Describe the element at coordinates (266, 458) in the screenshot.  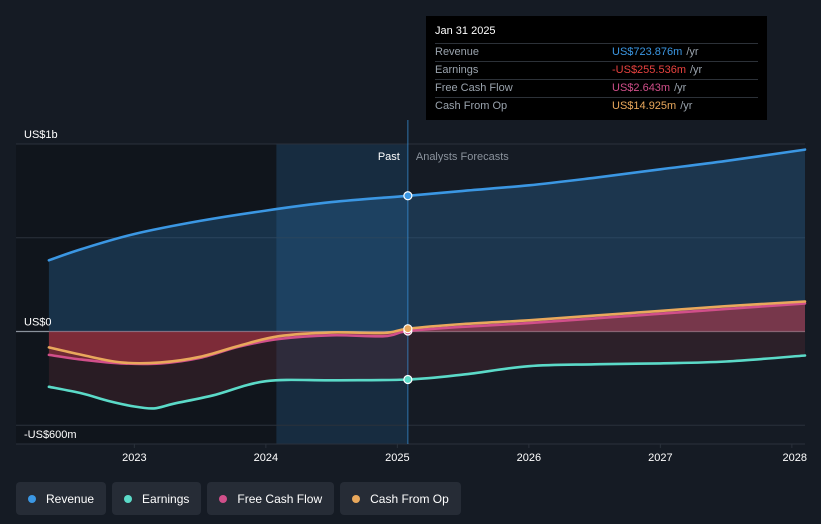
I see `x-tick-label: 2024` at that location.